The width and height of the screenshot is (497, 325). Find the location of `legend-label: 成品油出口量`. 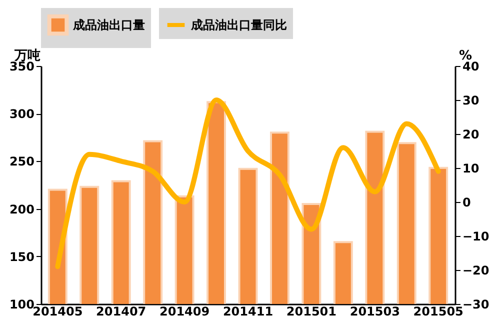

legend-label: 成品油出口量 is located at coordinates (108, 25).